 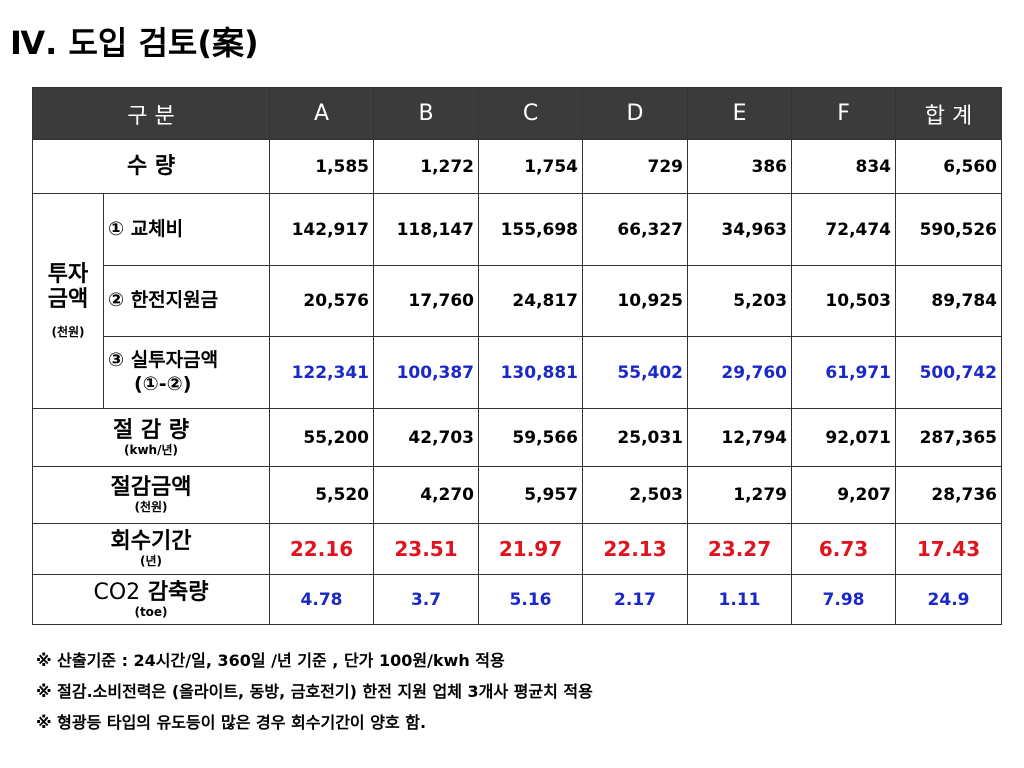 I want to click on row-label-co2: CO2 감축량 (toe), so click(x=151, y=599).